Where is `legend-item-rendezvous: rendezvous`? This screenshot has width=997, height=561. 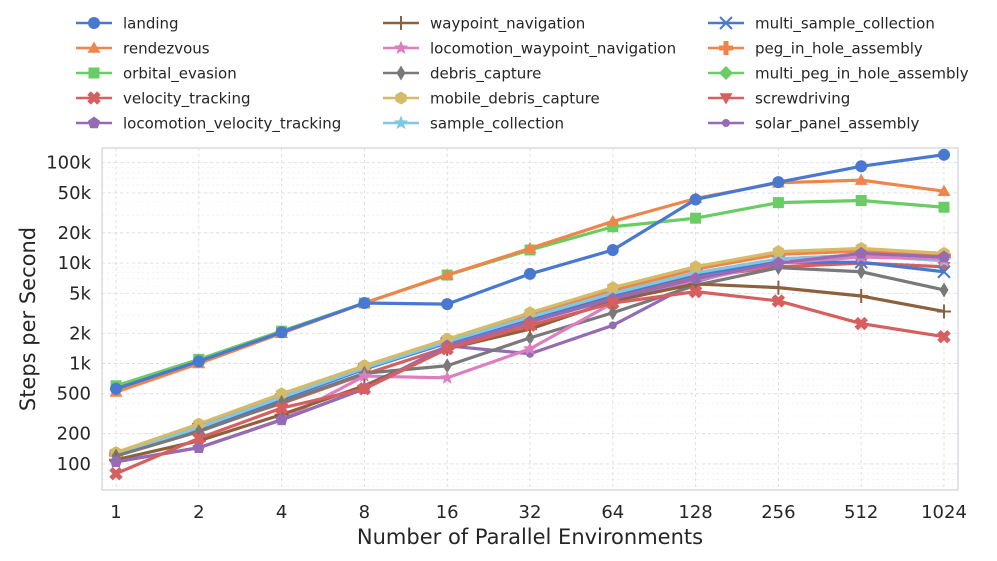
legend-item-rendezvous: rendezvous is located at coordinates (143, 49).